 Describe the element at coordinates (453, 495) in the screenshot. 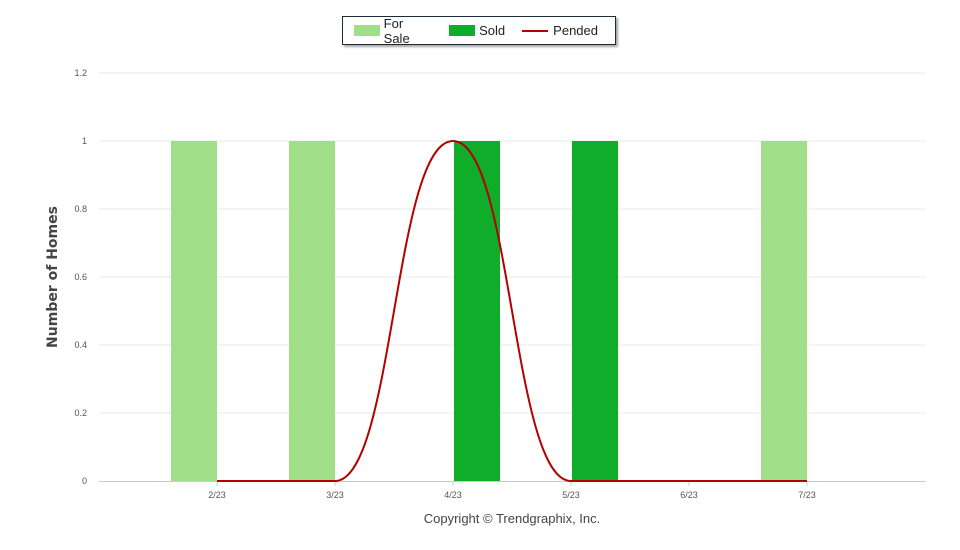

I see `x-tick-label: 4/23` at that location.